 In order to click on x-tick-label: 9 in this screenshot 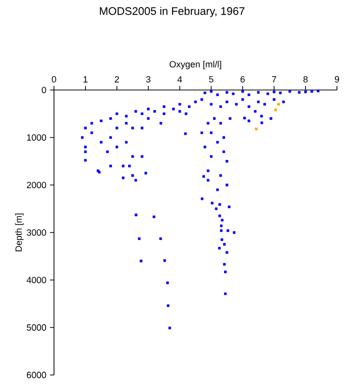, I will do `click(337, 79)`.